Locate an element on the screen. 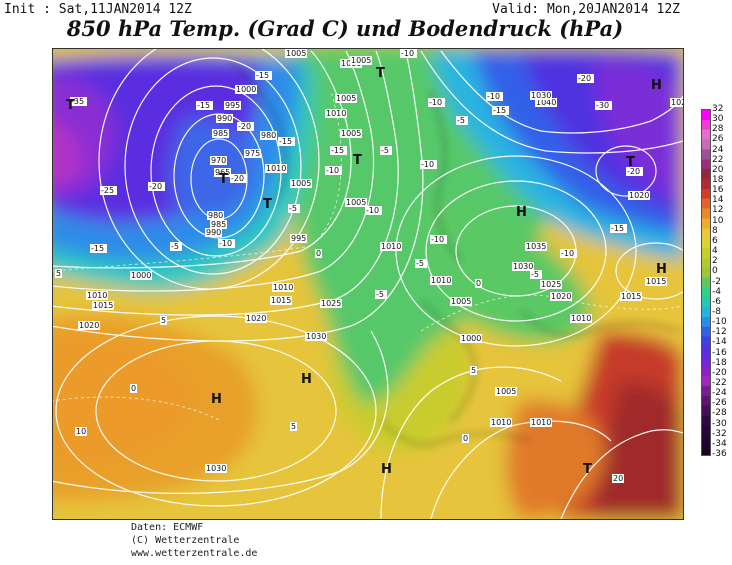 The image size is (732, 565). colorbar-tick-label: 14 is located at coordinates (718, 200).